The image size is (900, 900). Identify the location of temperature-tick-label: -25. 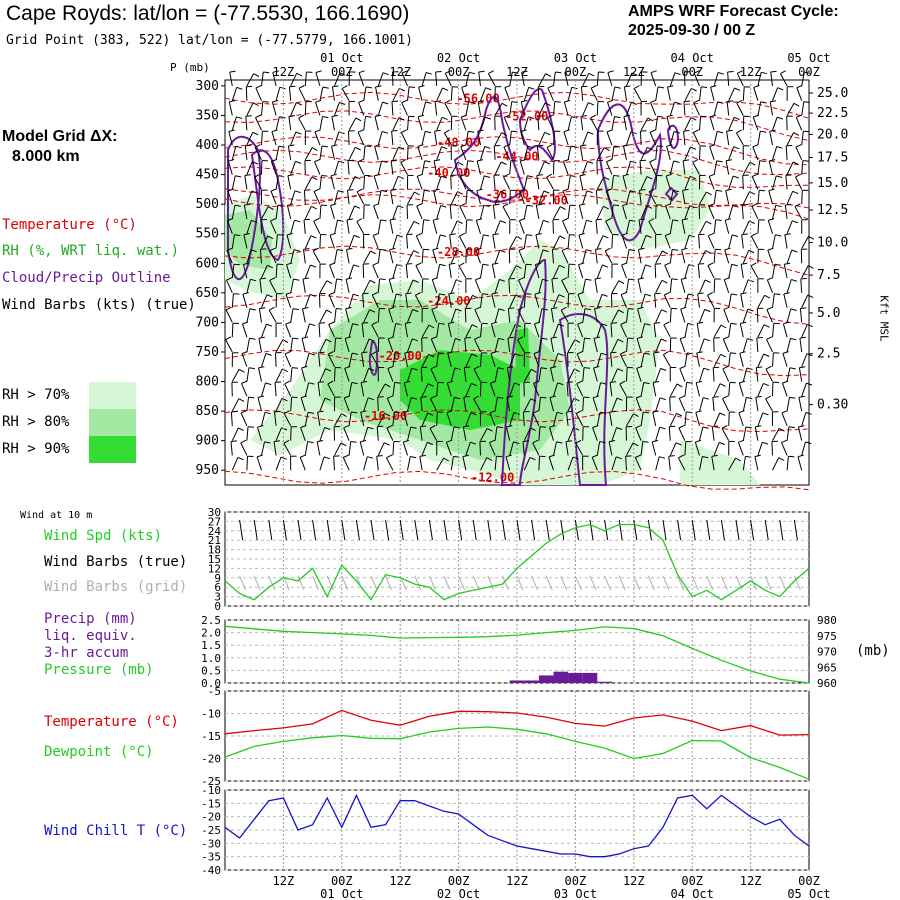
(211, 781).